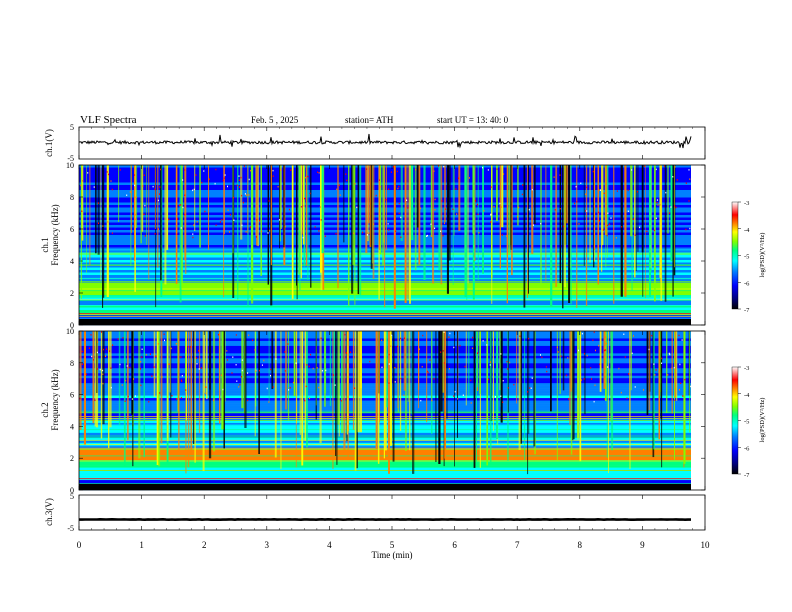  I want to click on ch3-waveform-panel: 5 -5 ch.3(V), so click(375, 512).